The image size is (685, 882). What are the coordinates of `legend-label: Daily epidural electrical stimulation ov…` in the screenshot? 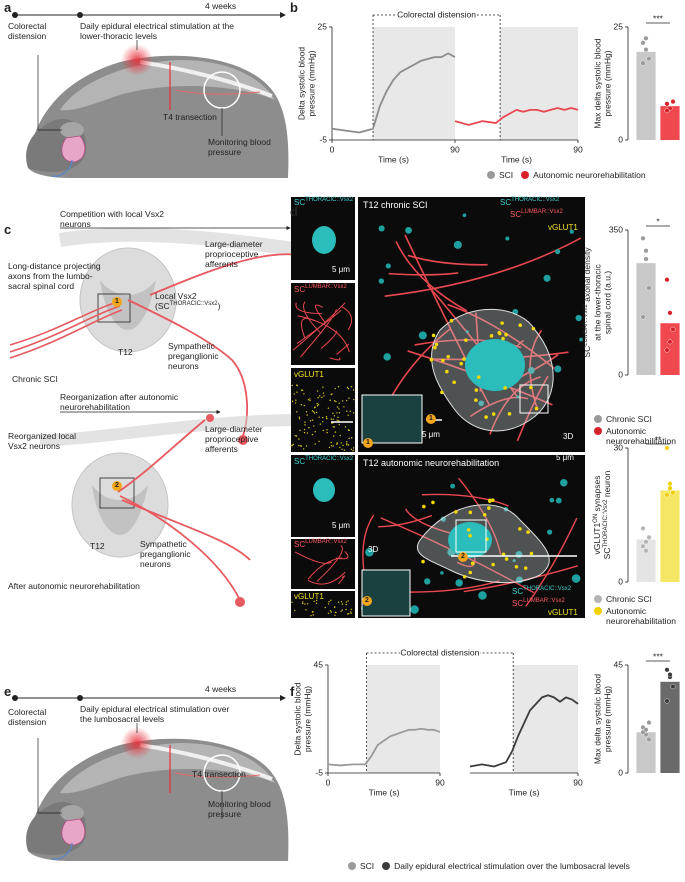 It's located at (512, 866).